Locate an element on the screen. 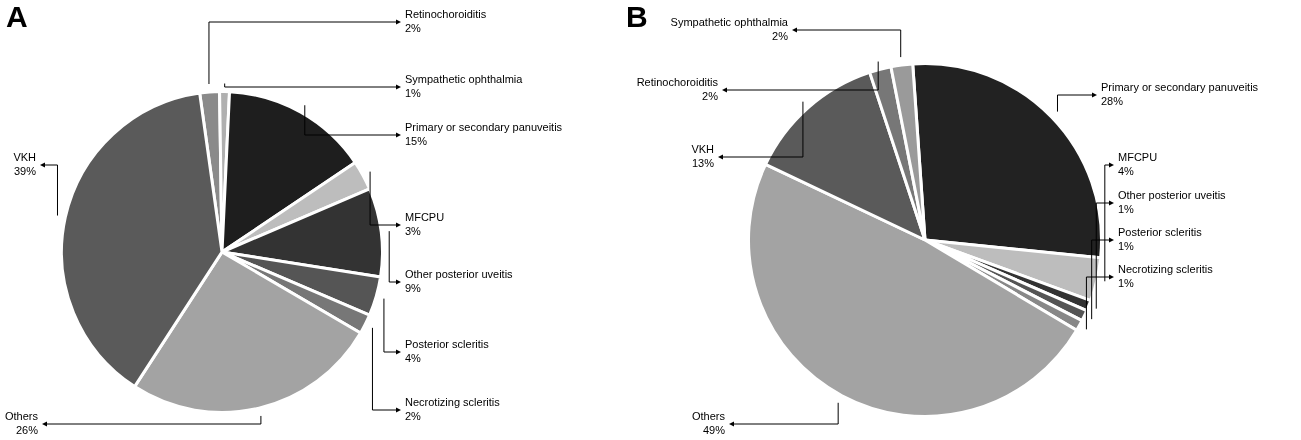 This screenshot has width=1301, height=440. data-label: 26% is located at coordinates (27, 430).